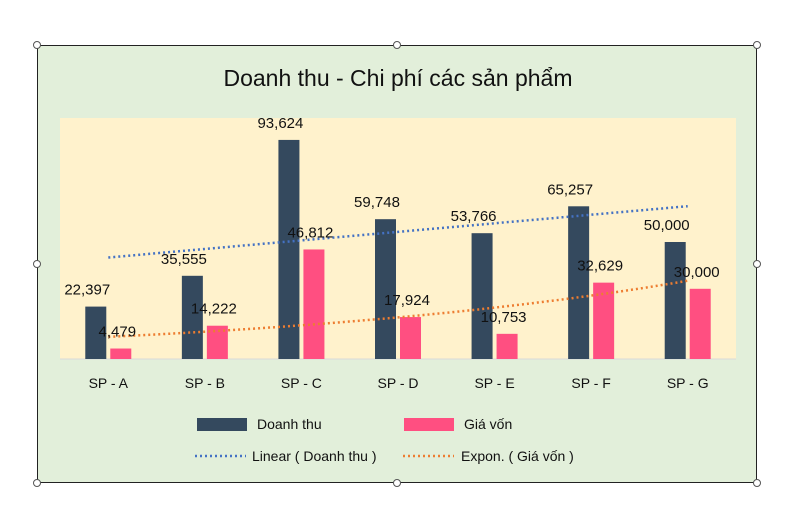 The width and height of the screenshot is (785, 519). Describe the element at coordinates (410, 338) in the screenshot. I see `bar-gia-von-sp-d` at that location.